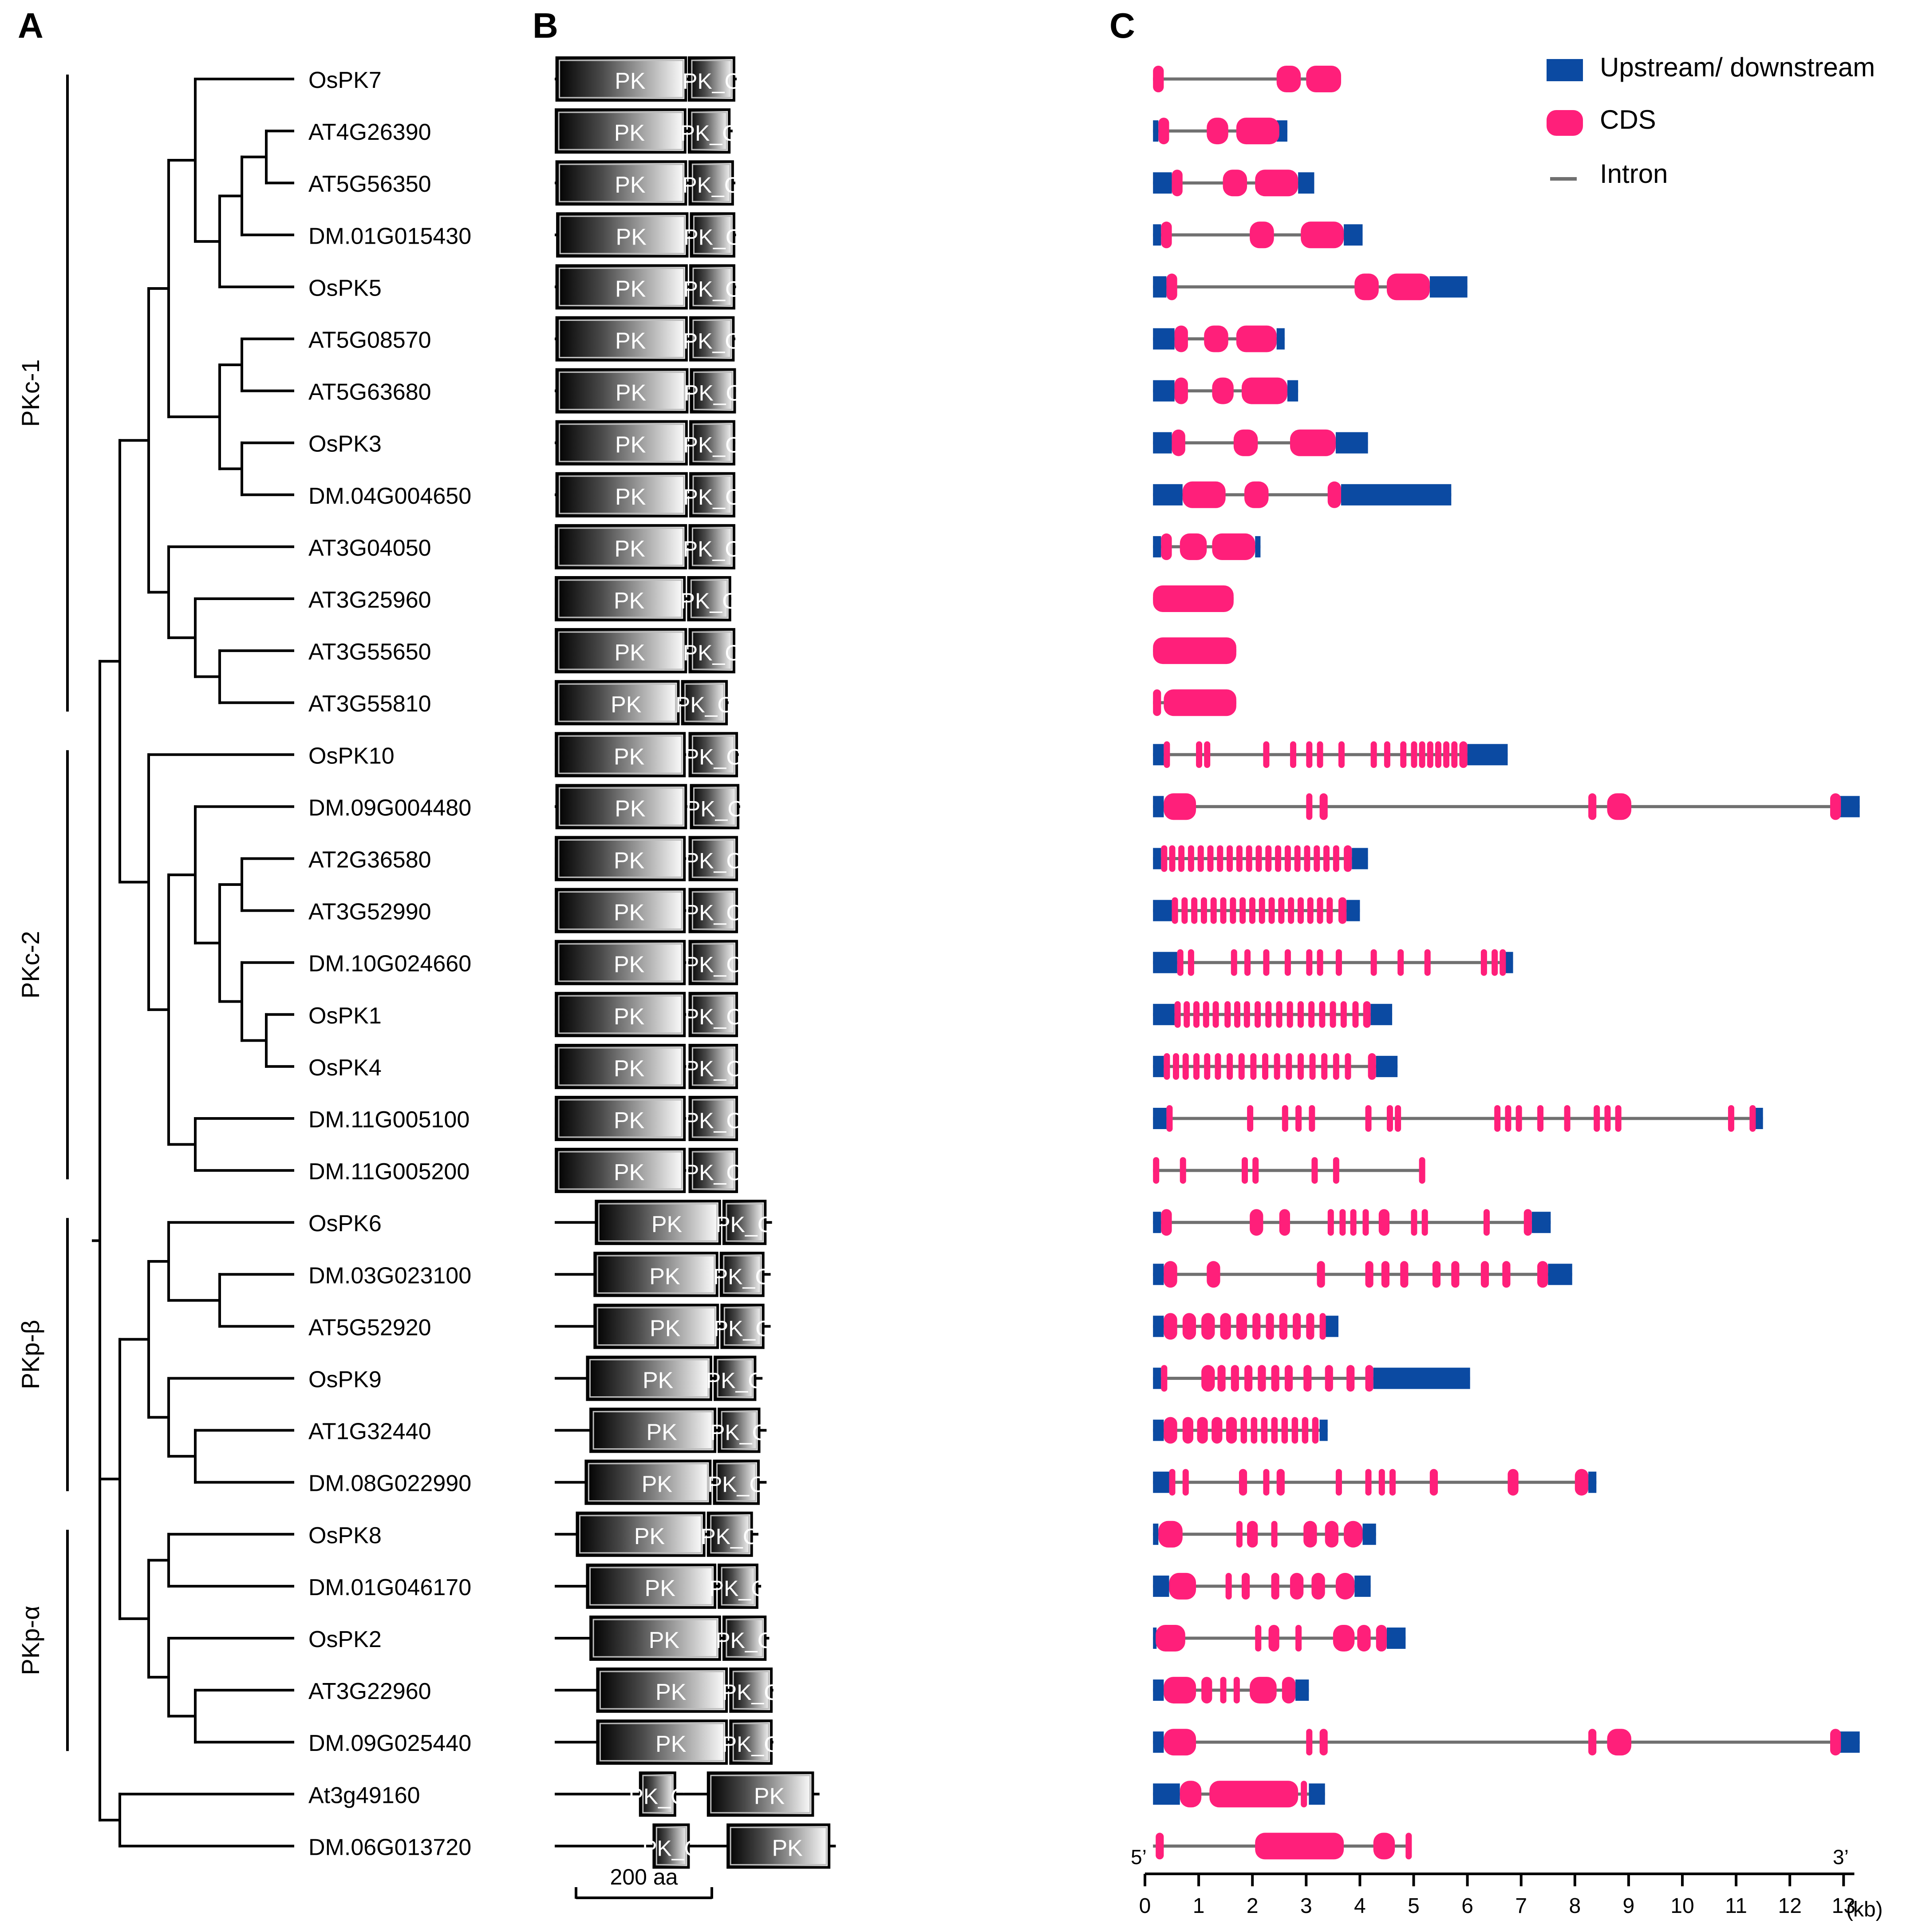 The height and width of the screenshot is (1932, 1922). What do you see at coordinates (390, 964) in the screenshot?
I see `gene-label: DM.10G024660` at bounding box center [390, 964].